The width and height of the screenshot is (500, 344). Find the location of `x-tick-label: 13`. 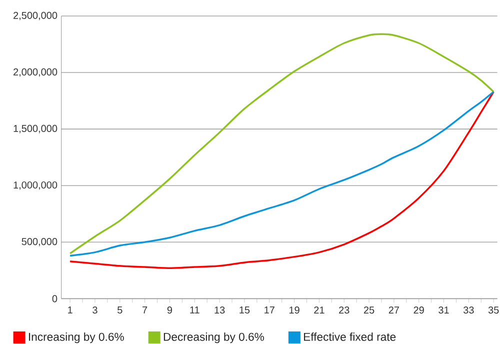

x-tick-label: 13 is located at coordinates (219, 310).